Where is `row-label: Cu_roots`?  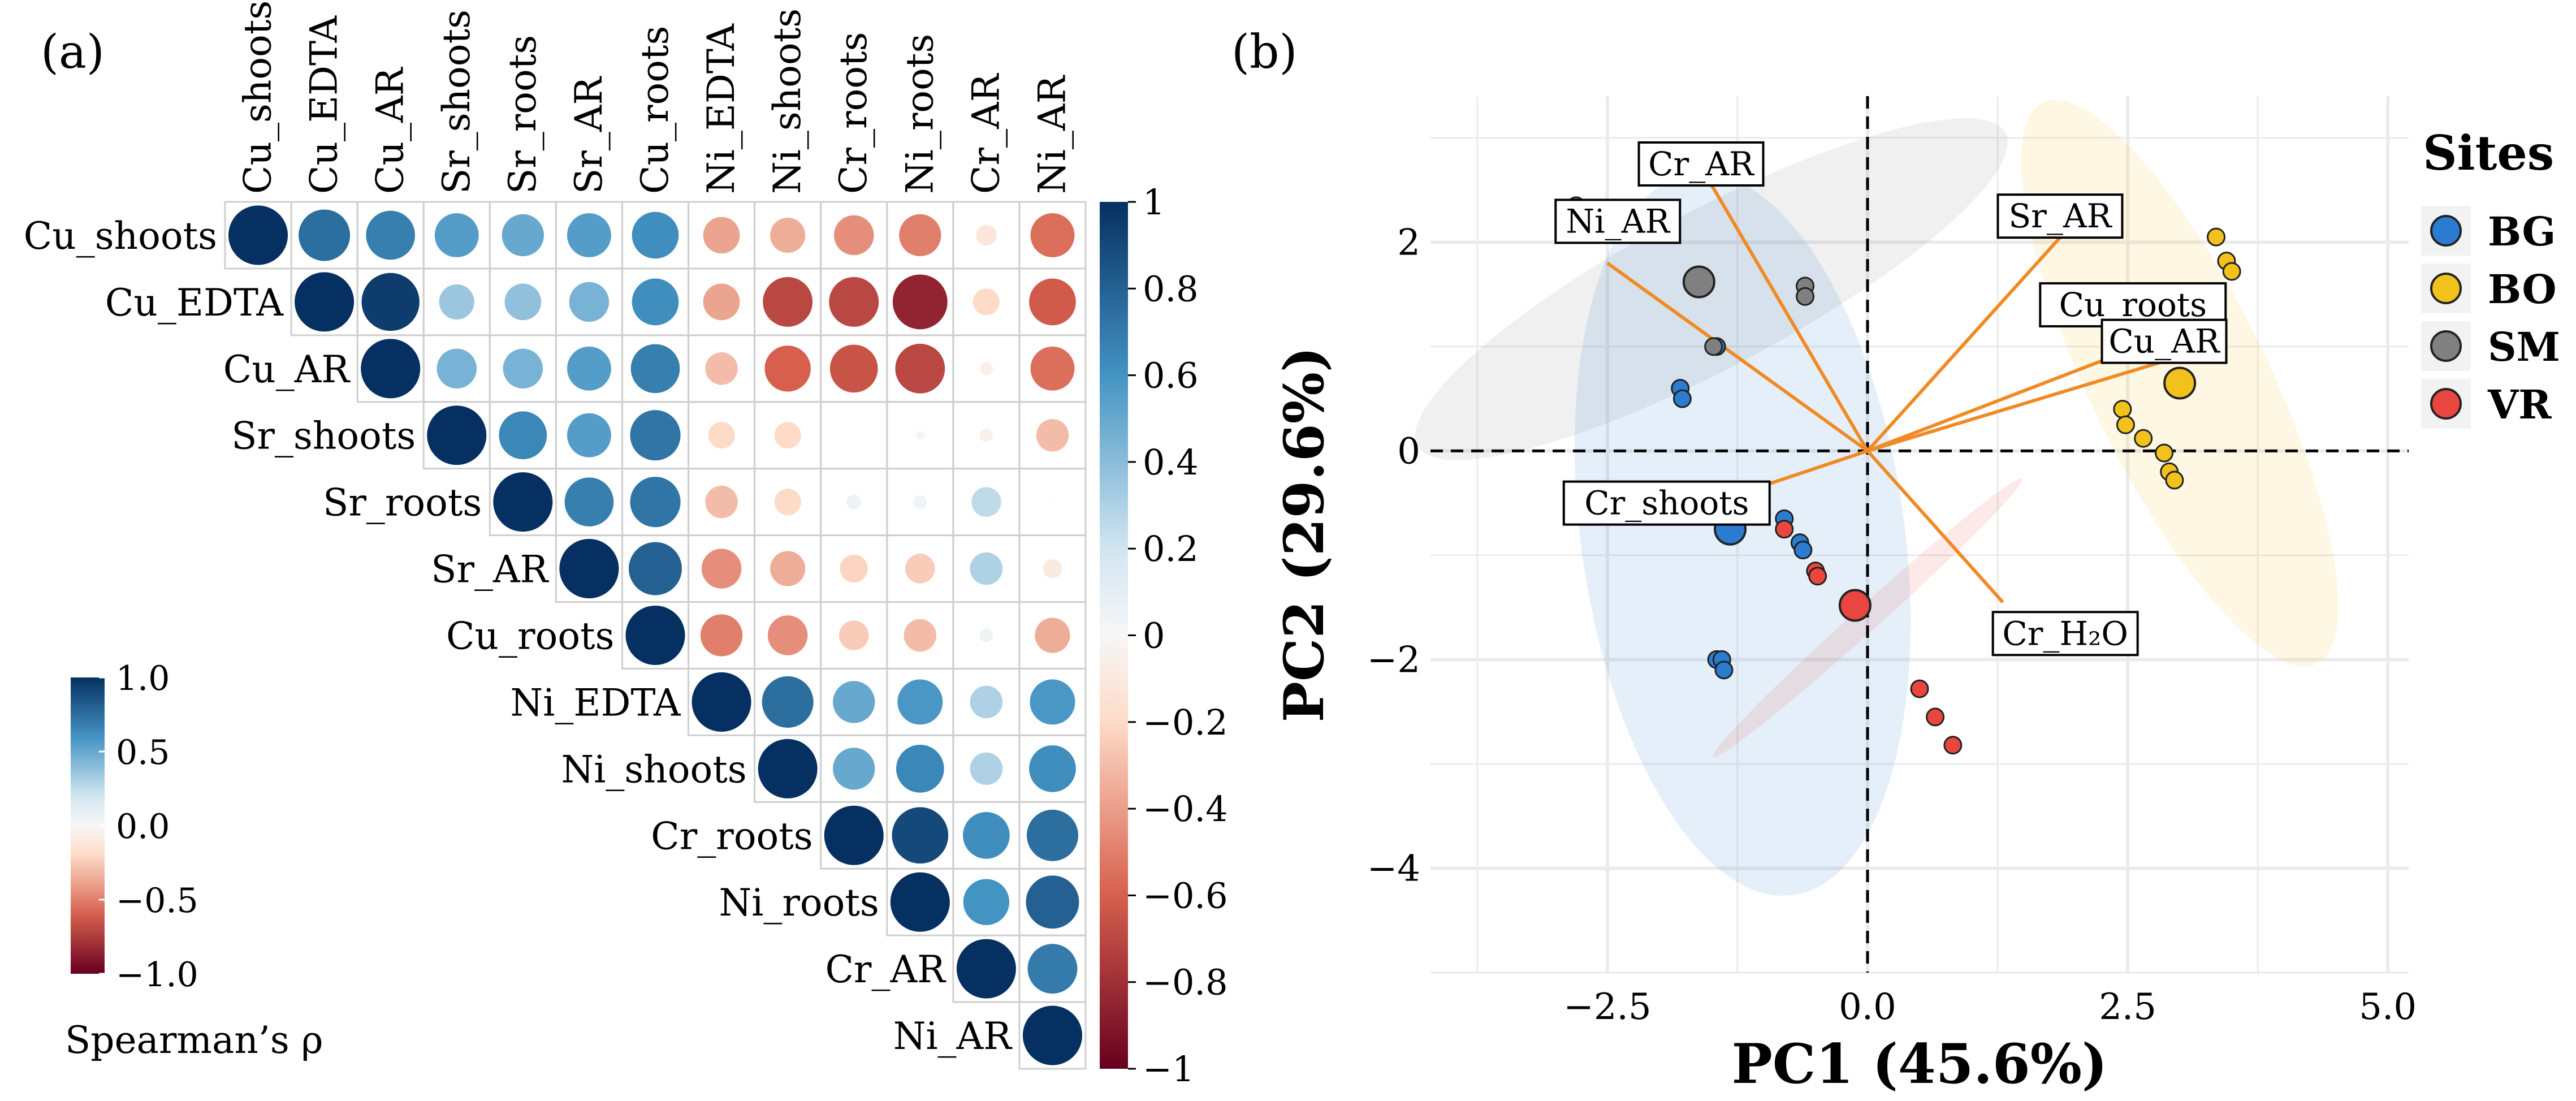 row-label: Cu_roots is located at coordinates (530, 636).